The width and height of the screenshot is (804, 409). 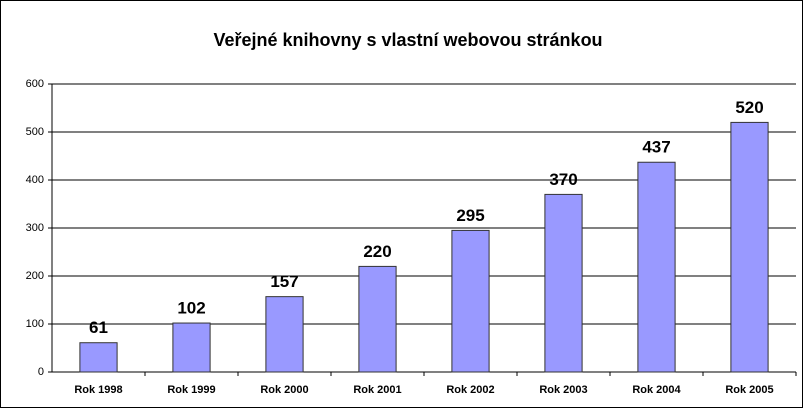 What do you see at coordinates (35, 276) in the screenshot?
I see `y-tick-label: 200` at bounding box center [35, 276].